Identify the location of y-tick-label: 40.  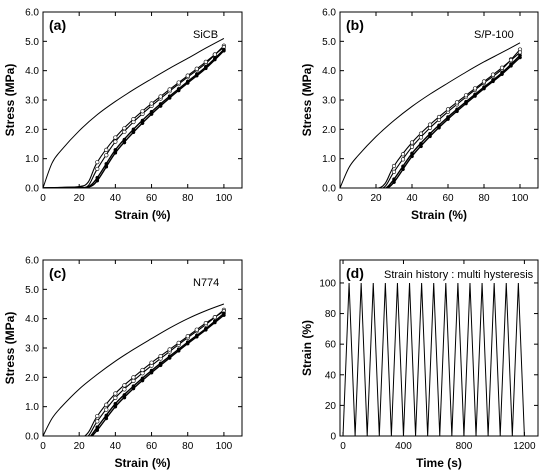
(331, 375).